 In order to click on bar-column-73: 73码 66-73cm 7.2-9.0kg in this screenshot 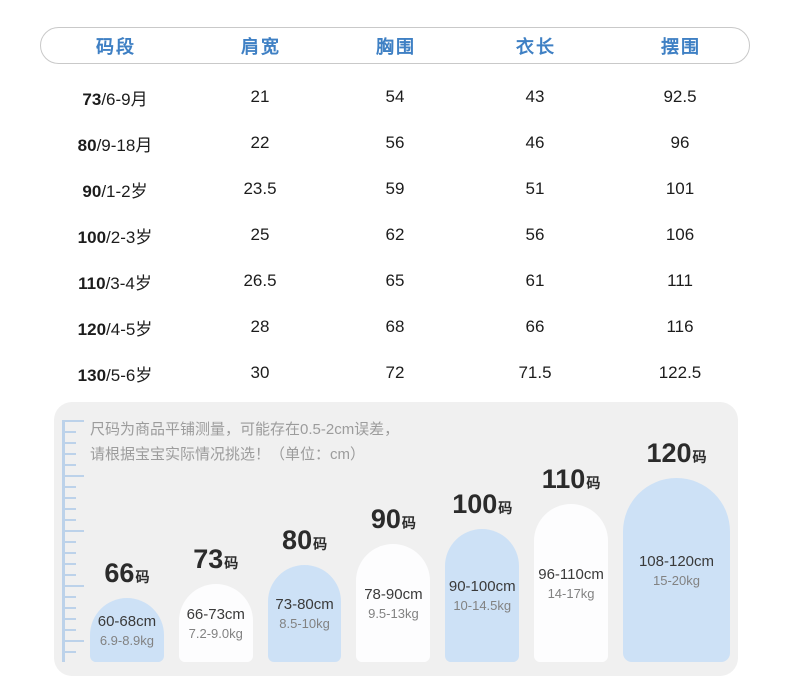, I will do `click(215, 603)`.